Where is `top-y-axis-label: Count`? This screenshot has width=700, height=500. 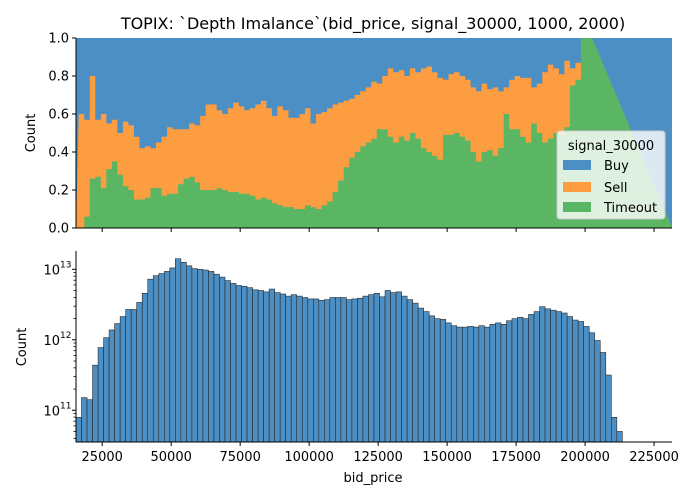
top-y-axis-label: Count is located at coordinates (31, 133).